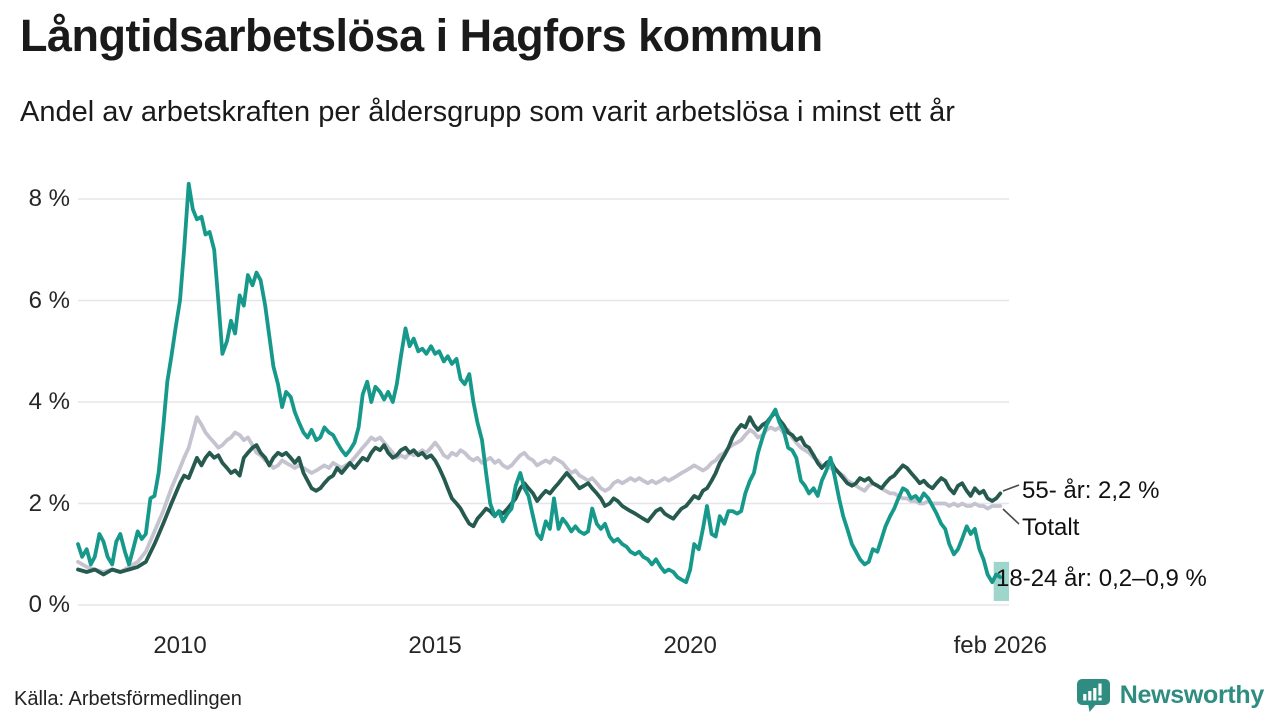  I want to click on y-tick-label: 2 %, so click(49, 503).